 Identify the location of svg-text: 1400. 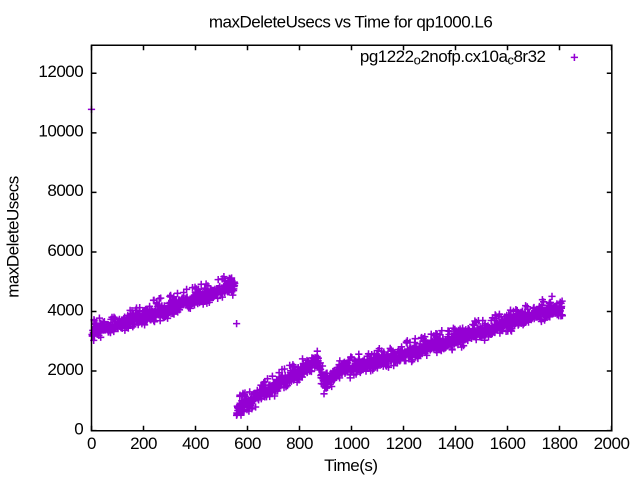
(456, 443).